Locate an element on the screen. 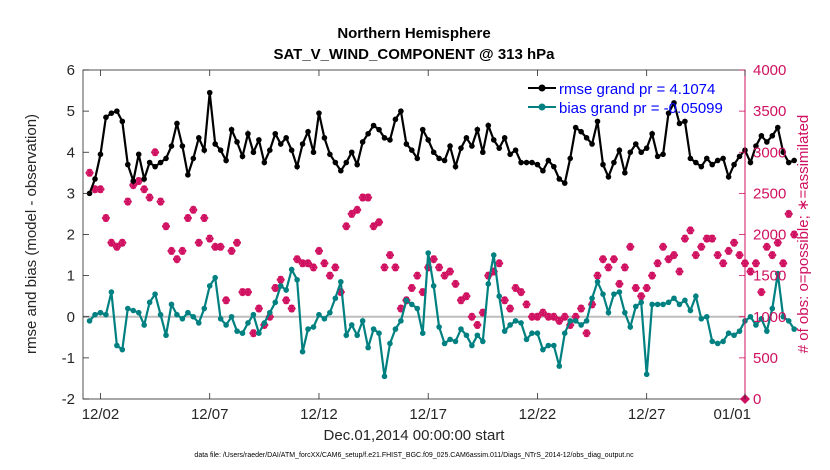 Image resolution: width=830 pixels, height=470 pixels. y-tick-label: 1 is located at coordinates (71, 276).